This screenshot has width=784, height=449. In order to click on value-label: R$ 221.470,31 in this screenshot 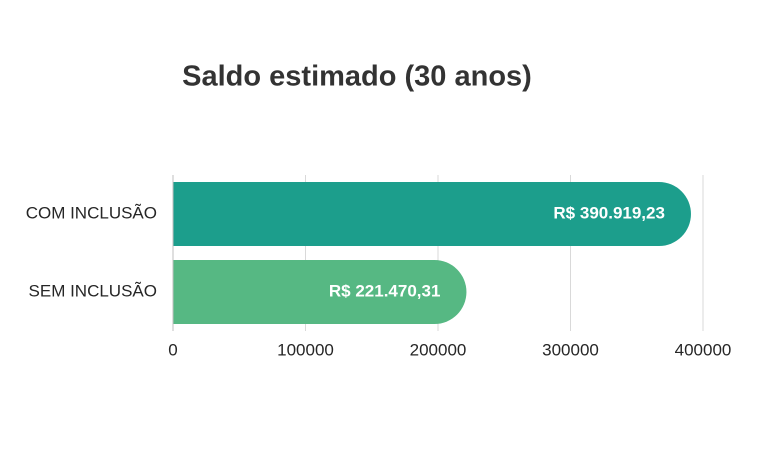, I will do `click(385, 290)`.